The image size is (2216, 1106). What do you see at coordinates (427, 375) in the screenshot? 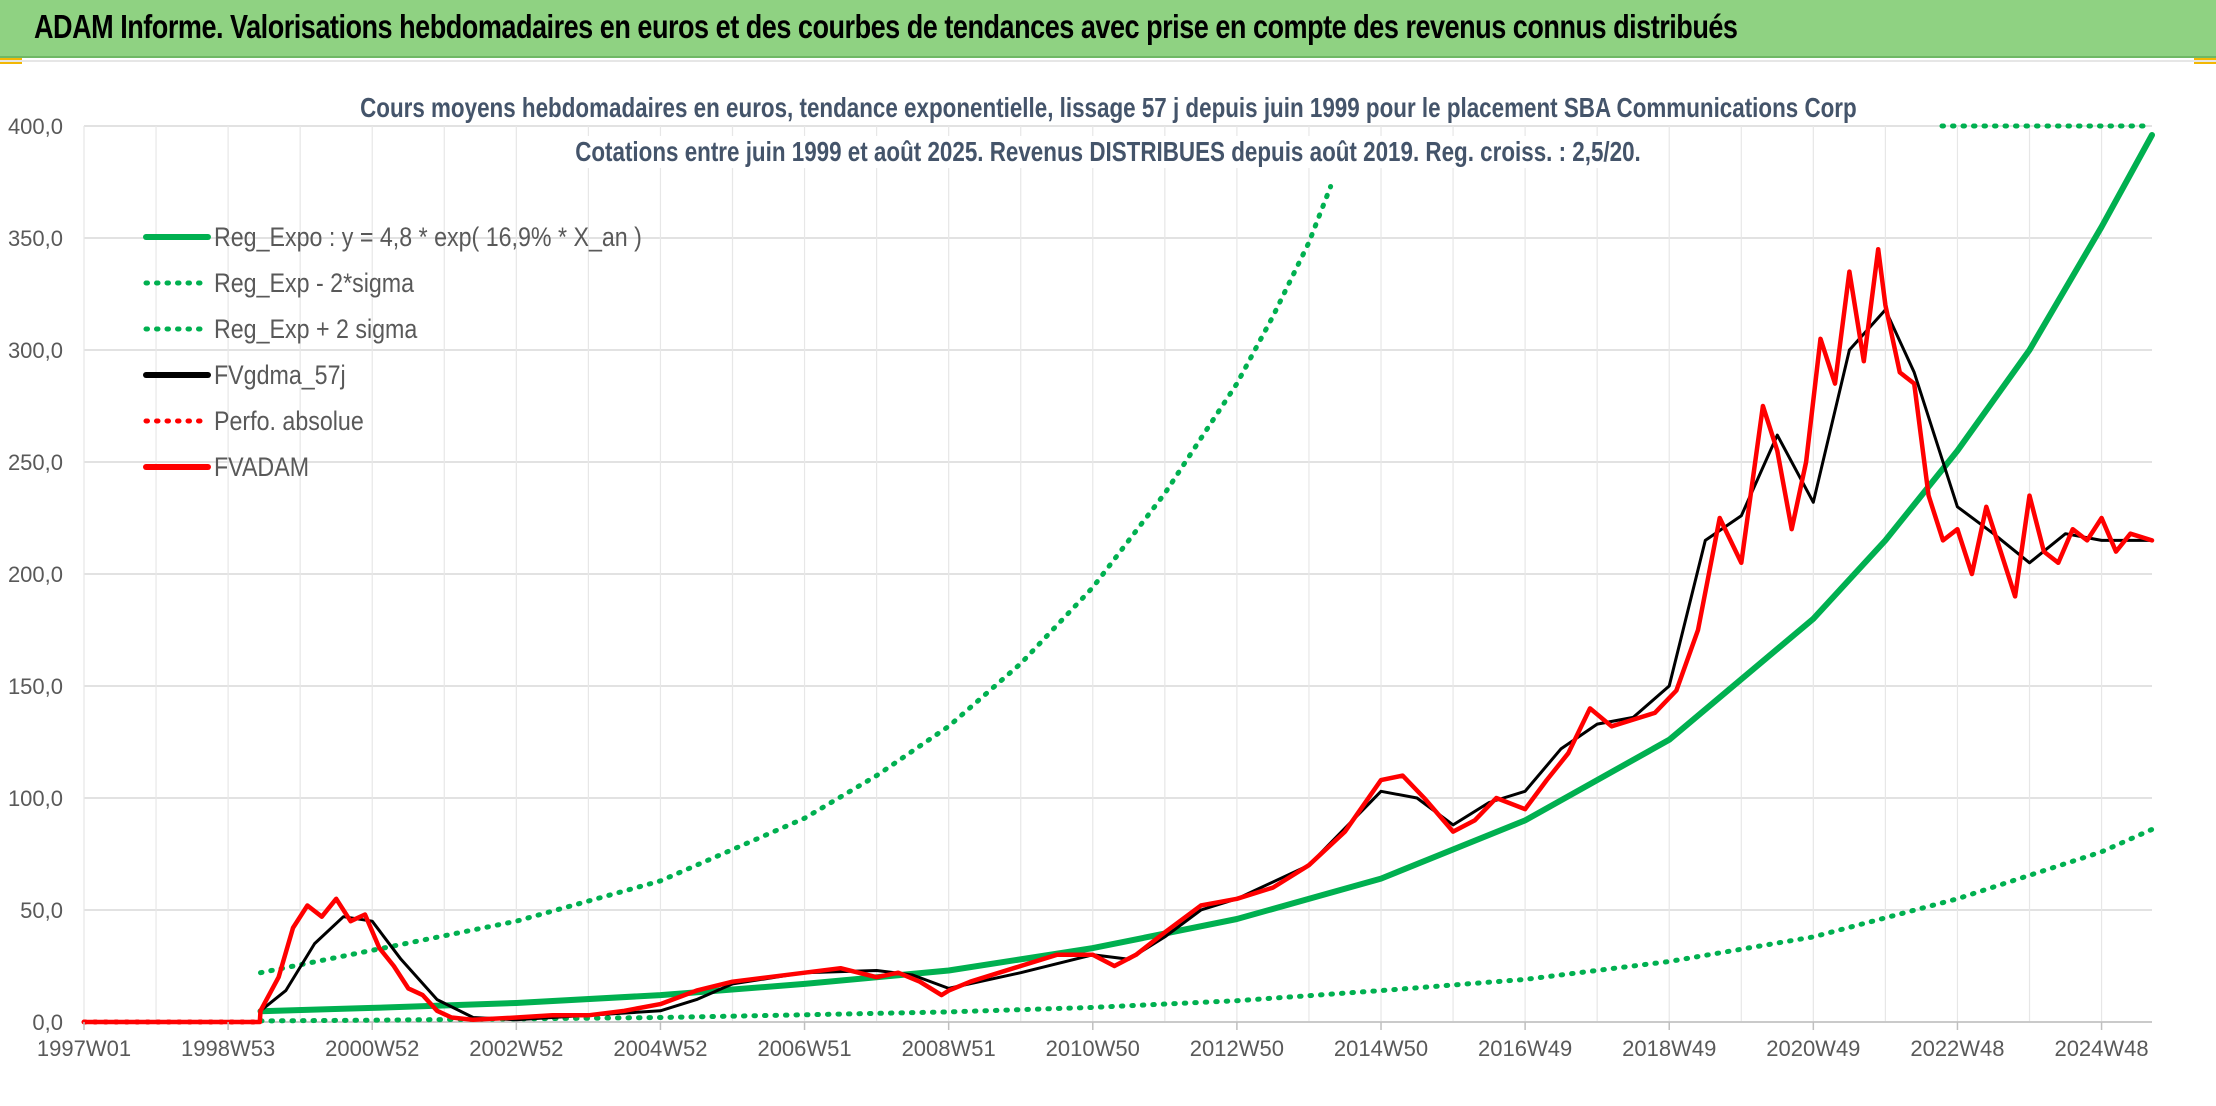
I see `legend-item: FVgdma_57j` at bounding box center [427, 375].